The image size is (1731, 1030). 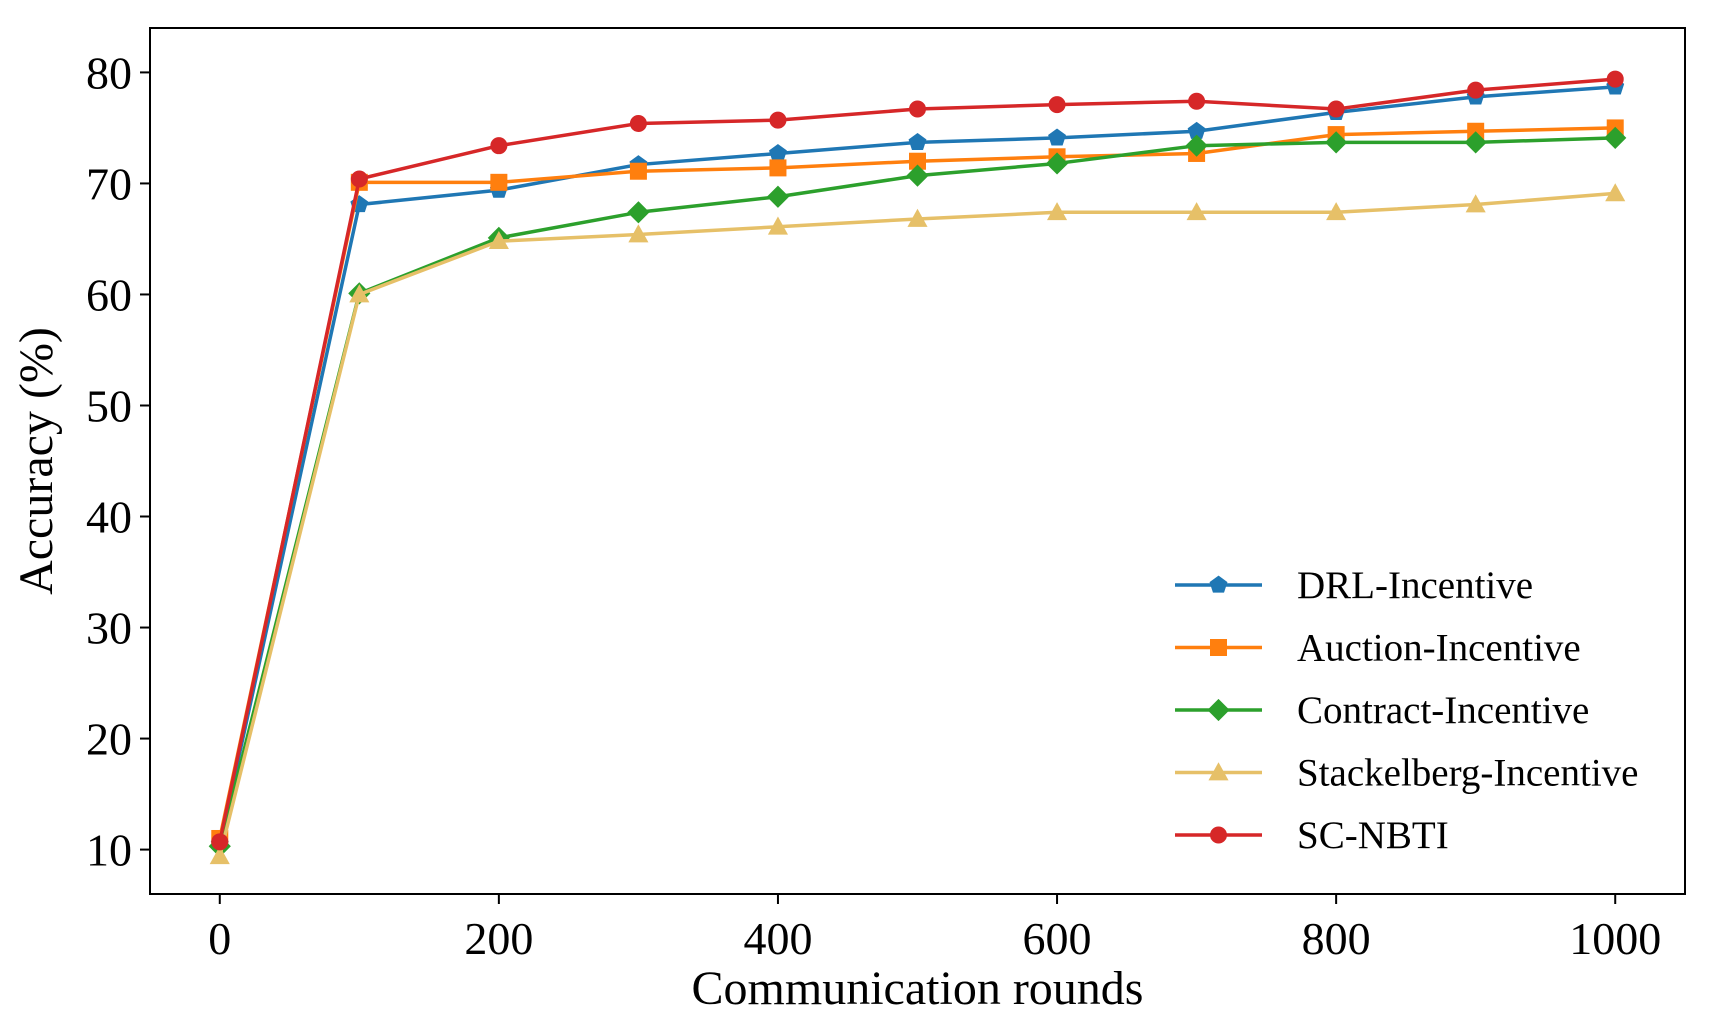 I want to click on legend-item-drl-incentive: DRL-Incentive, so click(x=1354, y=585).